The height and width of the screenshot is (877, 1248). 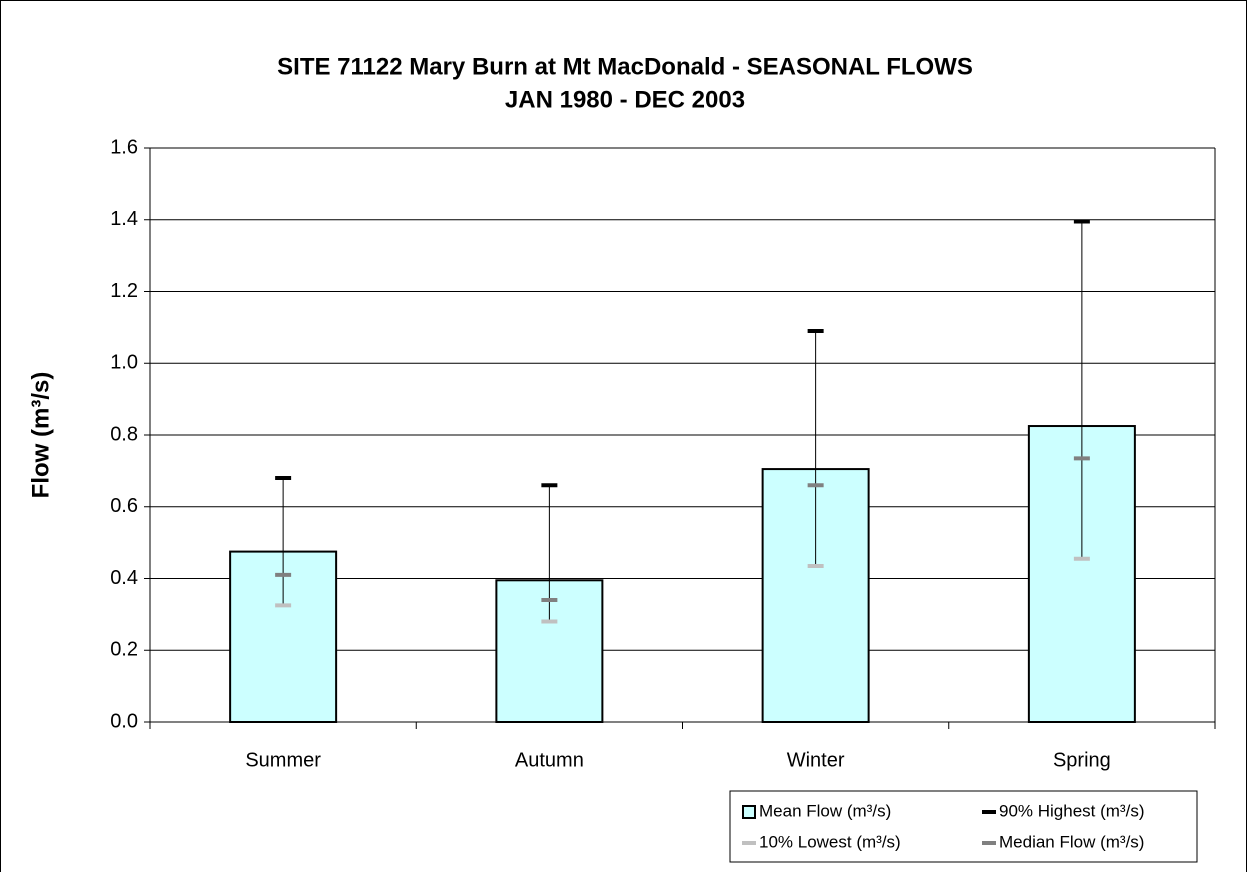 I want to click on legend-swatch, so click(x=749, y=812).